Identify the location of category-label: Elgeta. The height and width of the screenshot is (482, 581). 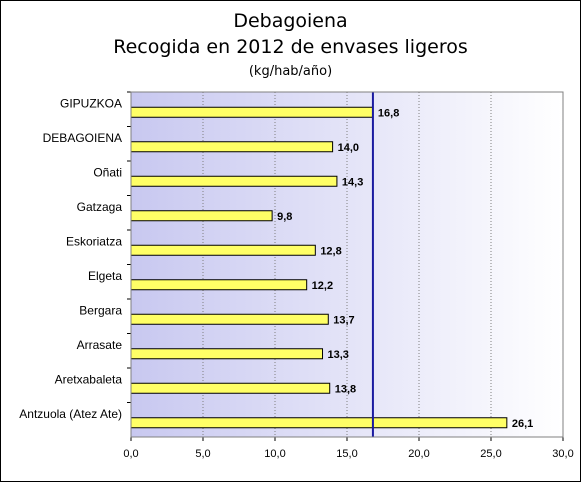
(105, 276).